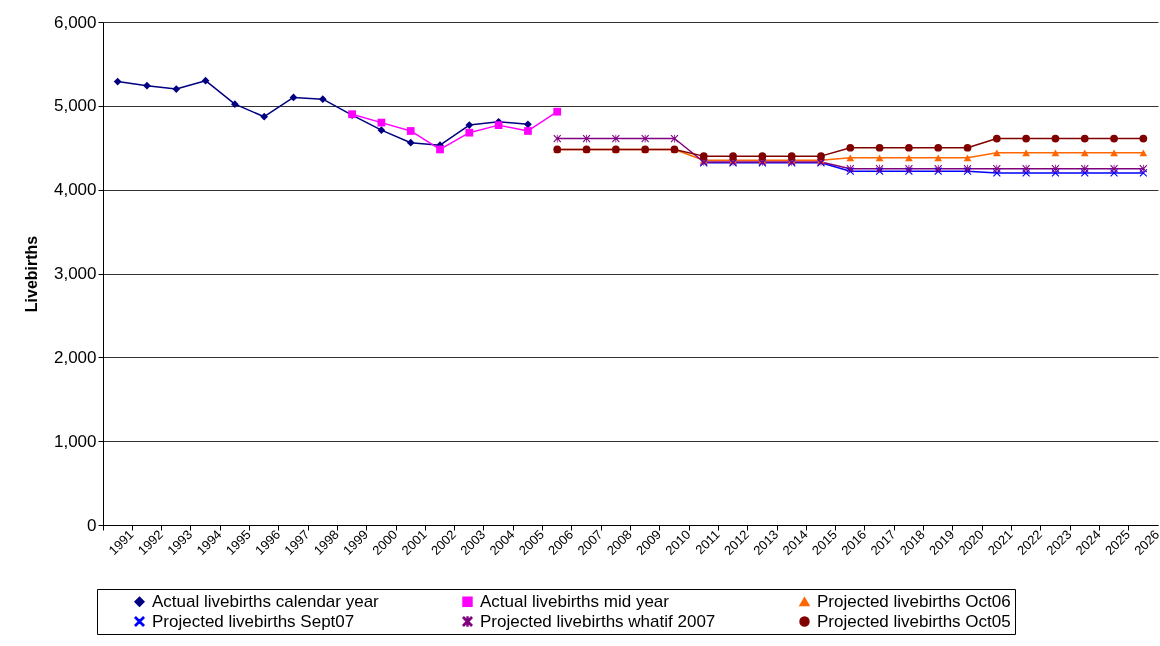 The image size is (1160, 646). Describe the element at coordinates (92, 525) in the screenshot. I see `y-tick-label: 0` at that location.